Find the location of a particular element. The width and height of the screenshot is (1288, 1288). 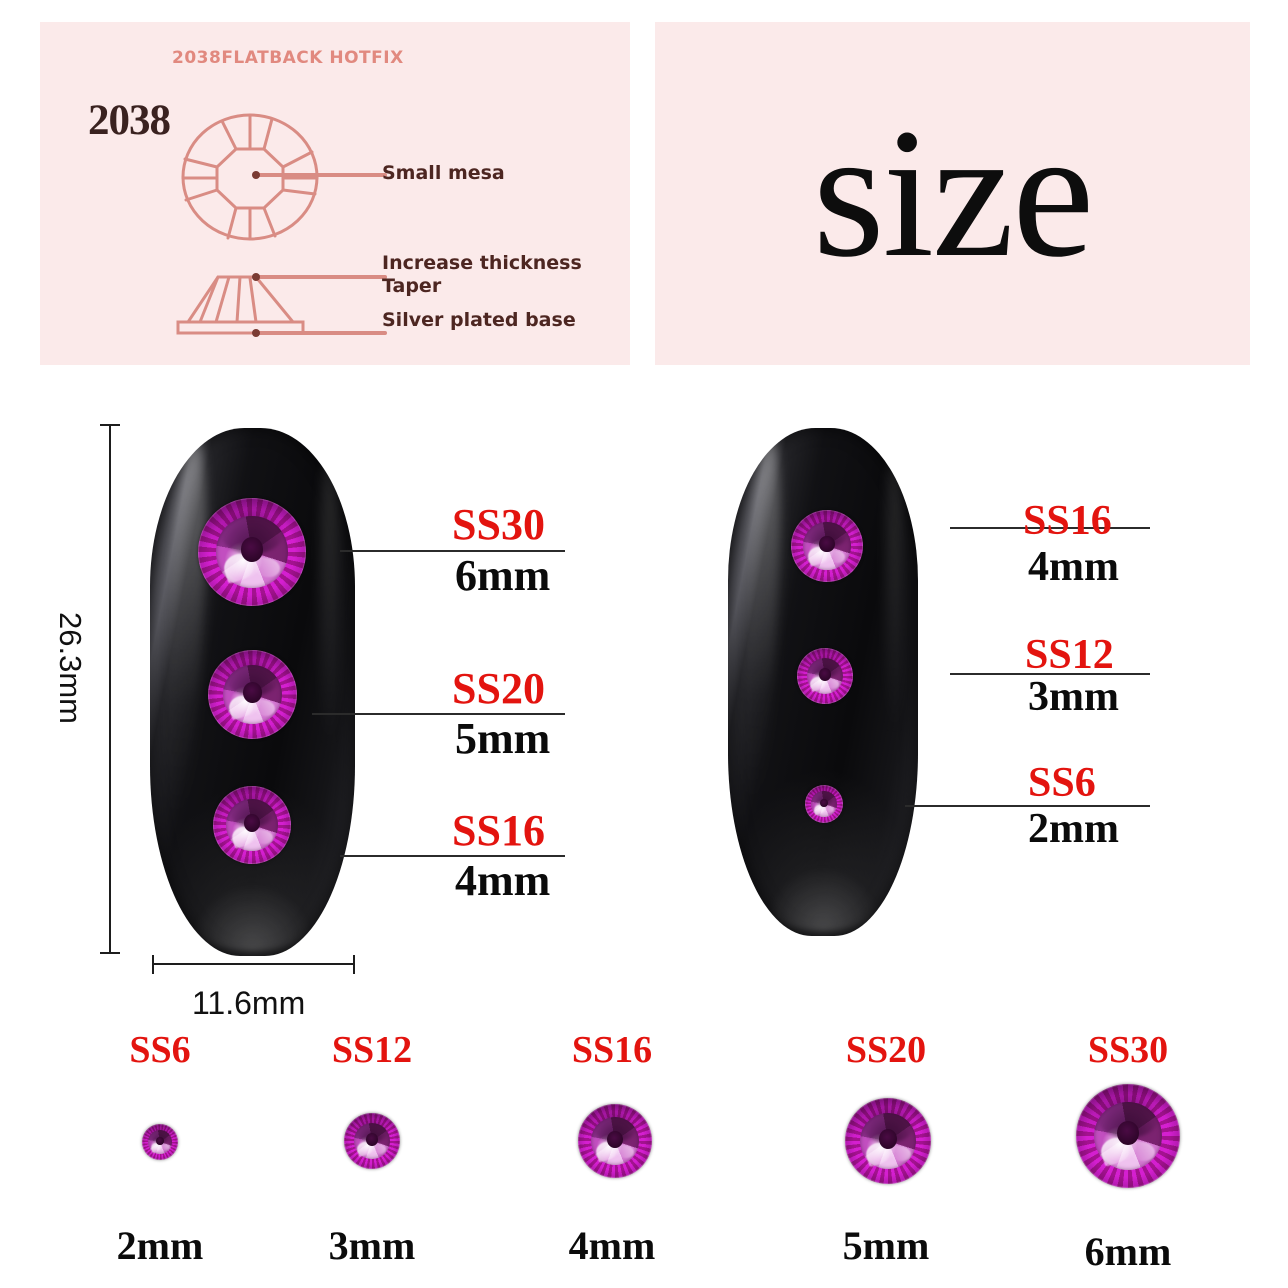

dim-width-line is located at coordinates (253, 964).